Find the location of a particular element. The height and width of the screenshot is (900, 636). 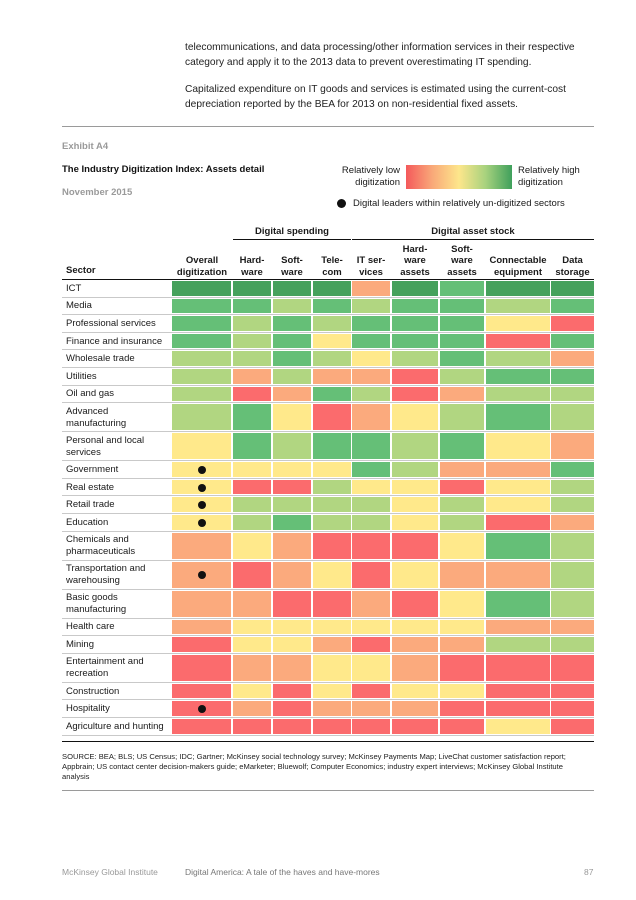

sector-label: Advanced manufacturing is located at coordinates (96, 417).